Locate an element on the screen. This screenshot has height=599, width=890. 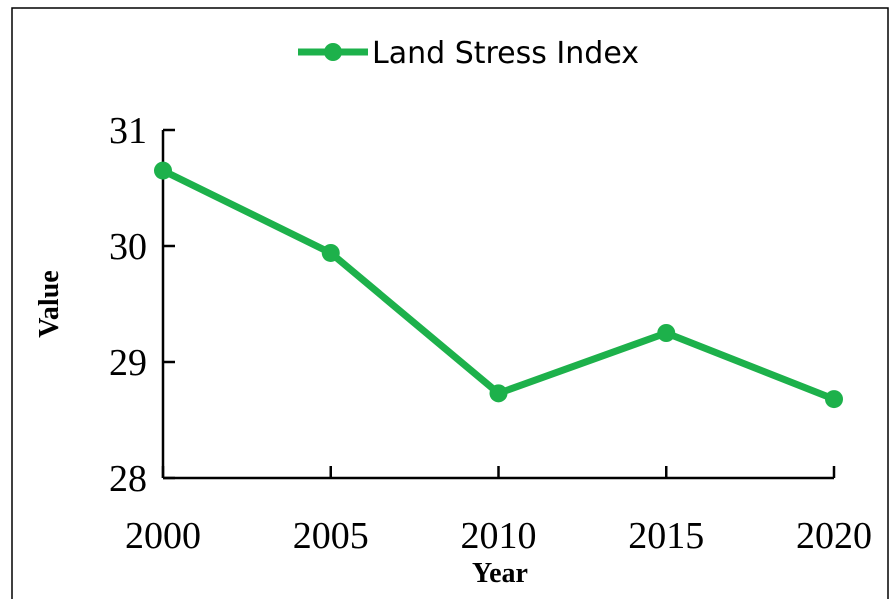
x-tick-label: 2010 is located at coordinates (499, 536).